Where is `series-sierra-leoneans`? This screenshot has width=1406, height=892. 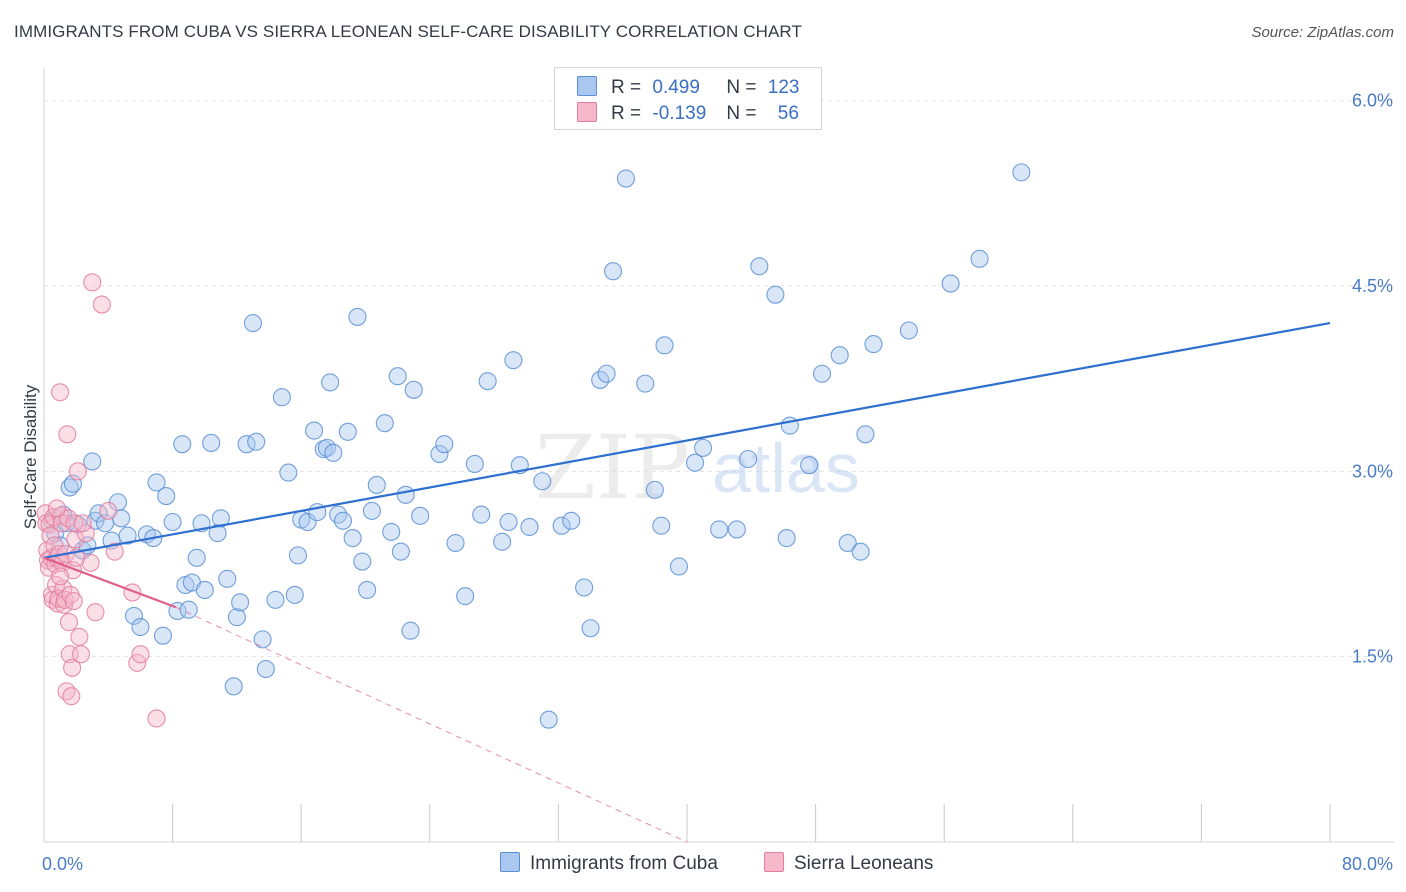 series-sierra-leoneans is located at coordinates (101, 500).